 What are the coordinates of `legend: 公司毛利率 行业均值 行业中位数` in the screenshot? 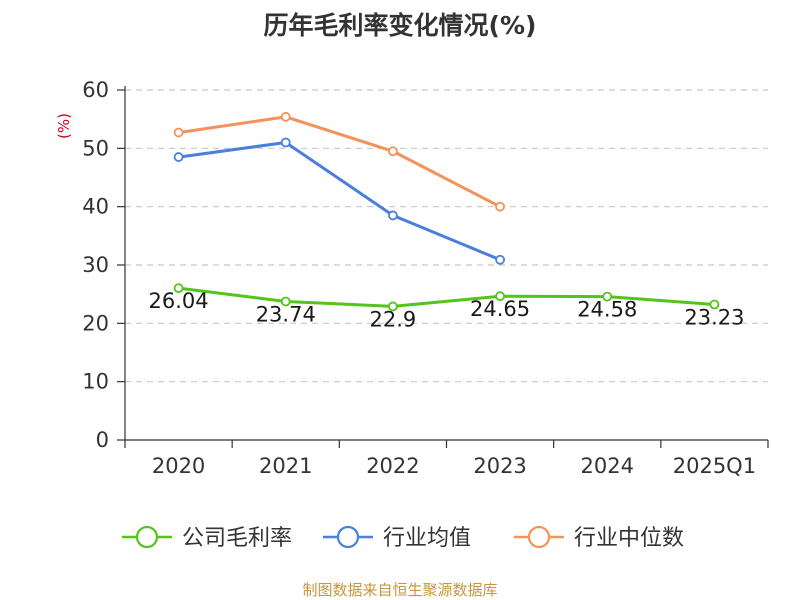 It's located at (403, 538).